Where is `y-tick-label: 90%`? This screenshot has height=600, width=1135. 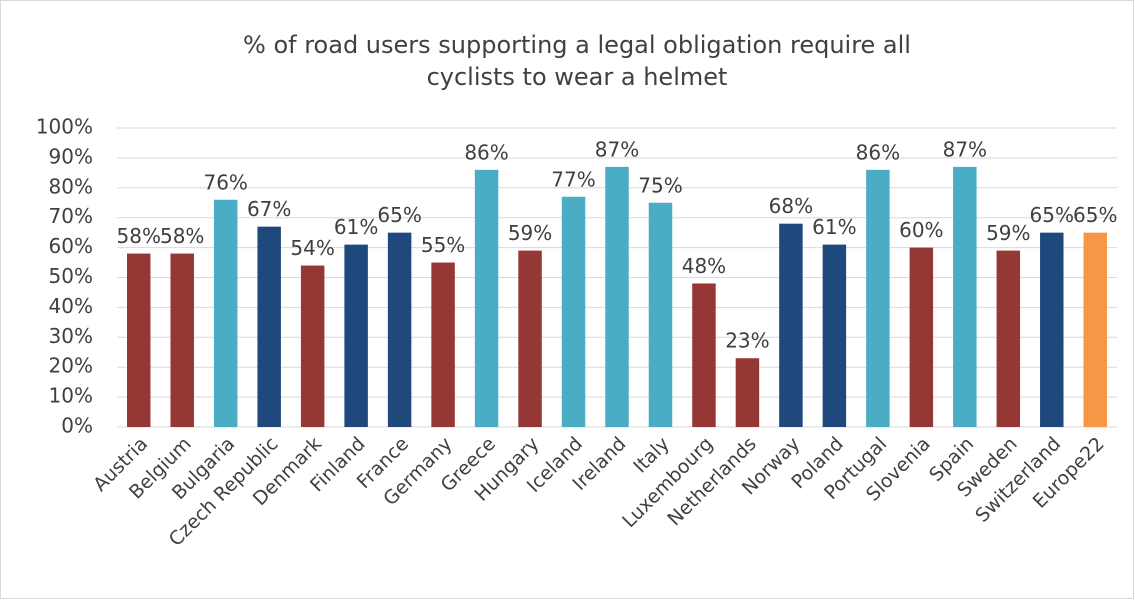
y-tick-label: 90% is located at coordinates (71, 156).